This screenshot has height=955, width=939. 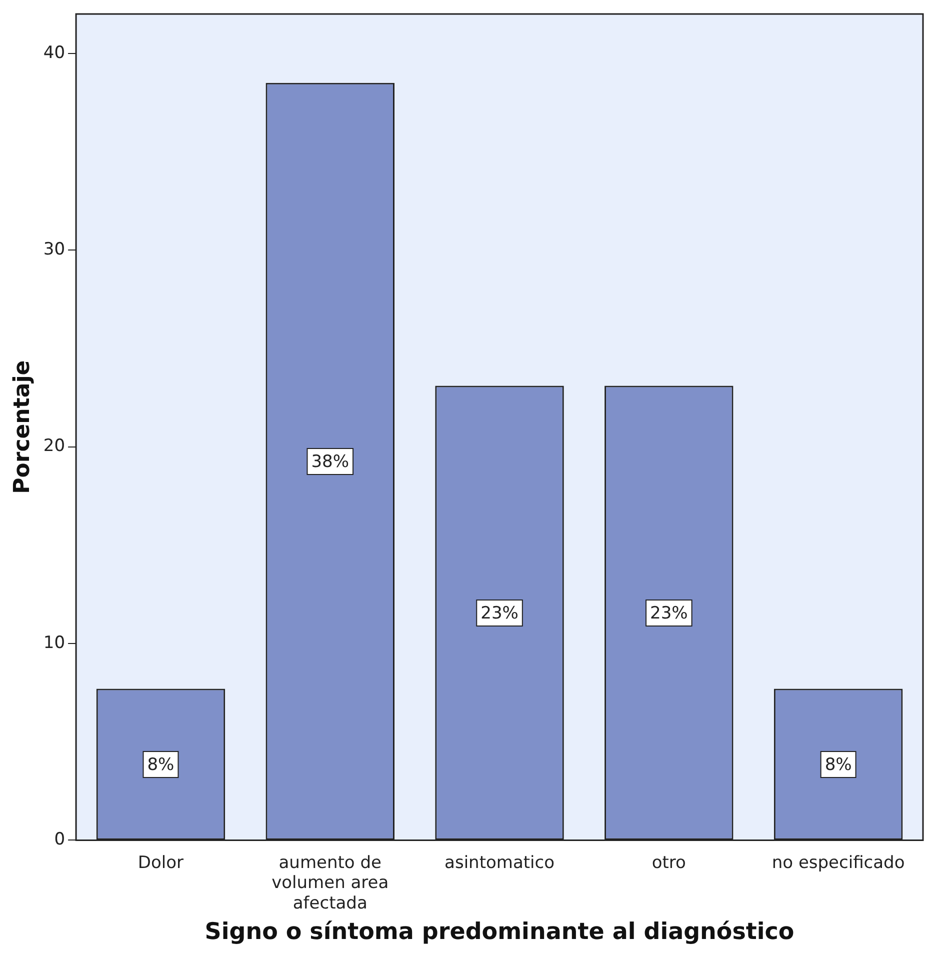 I want to click on data-label: 38%, so click(x=330, y=462).